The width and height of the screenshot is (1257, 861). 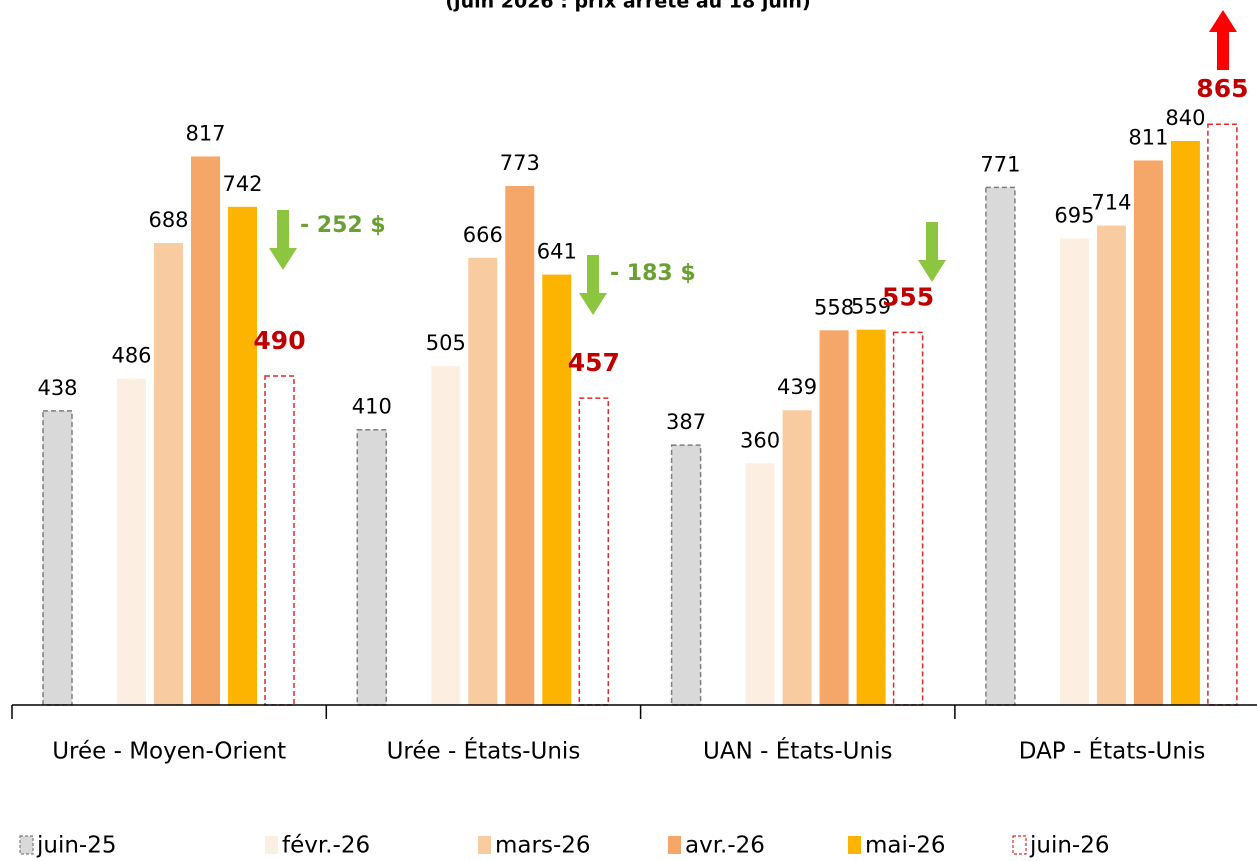 I want to click on x-tick-label: DAP - États-Unis, so click(x=1112, y=751).